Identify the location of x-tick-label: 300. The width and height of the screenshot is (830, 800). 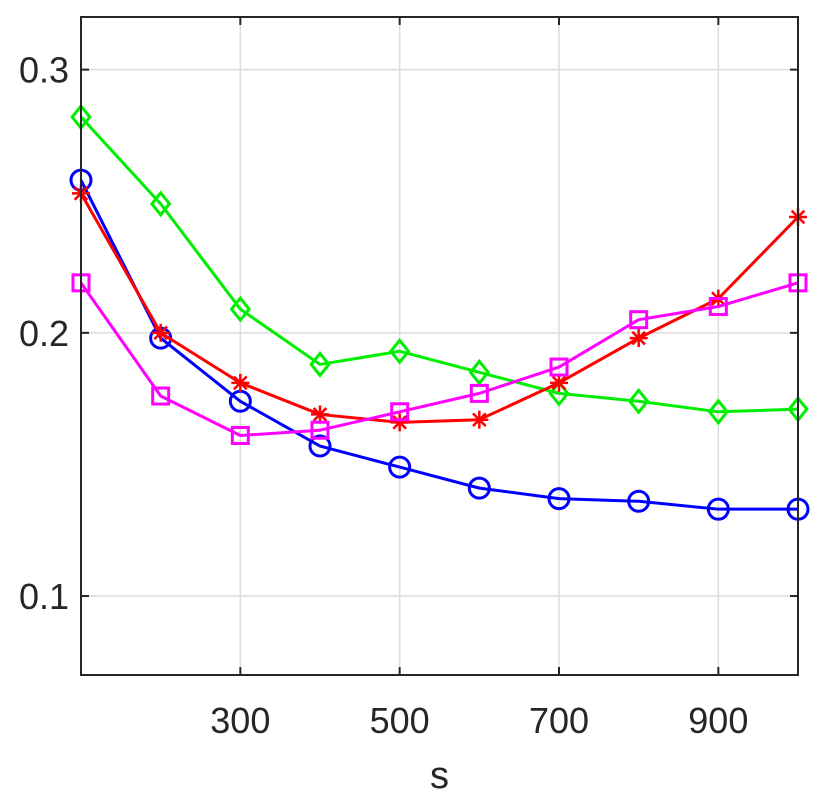
(240, 720).